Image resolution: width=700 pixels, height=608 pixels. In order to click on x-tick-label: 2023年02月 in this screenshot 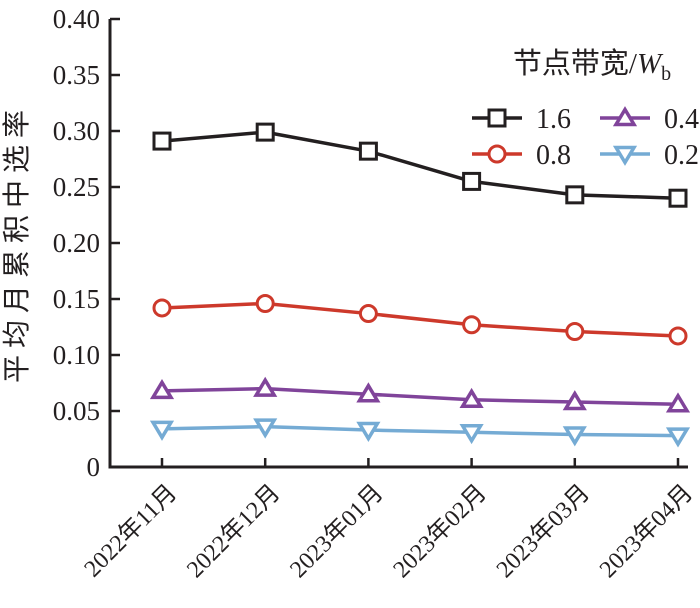, I will do `click(440, 531)`.